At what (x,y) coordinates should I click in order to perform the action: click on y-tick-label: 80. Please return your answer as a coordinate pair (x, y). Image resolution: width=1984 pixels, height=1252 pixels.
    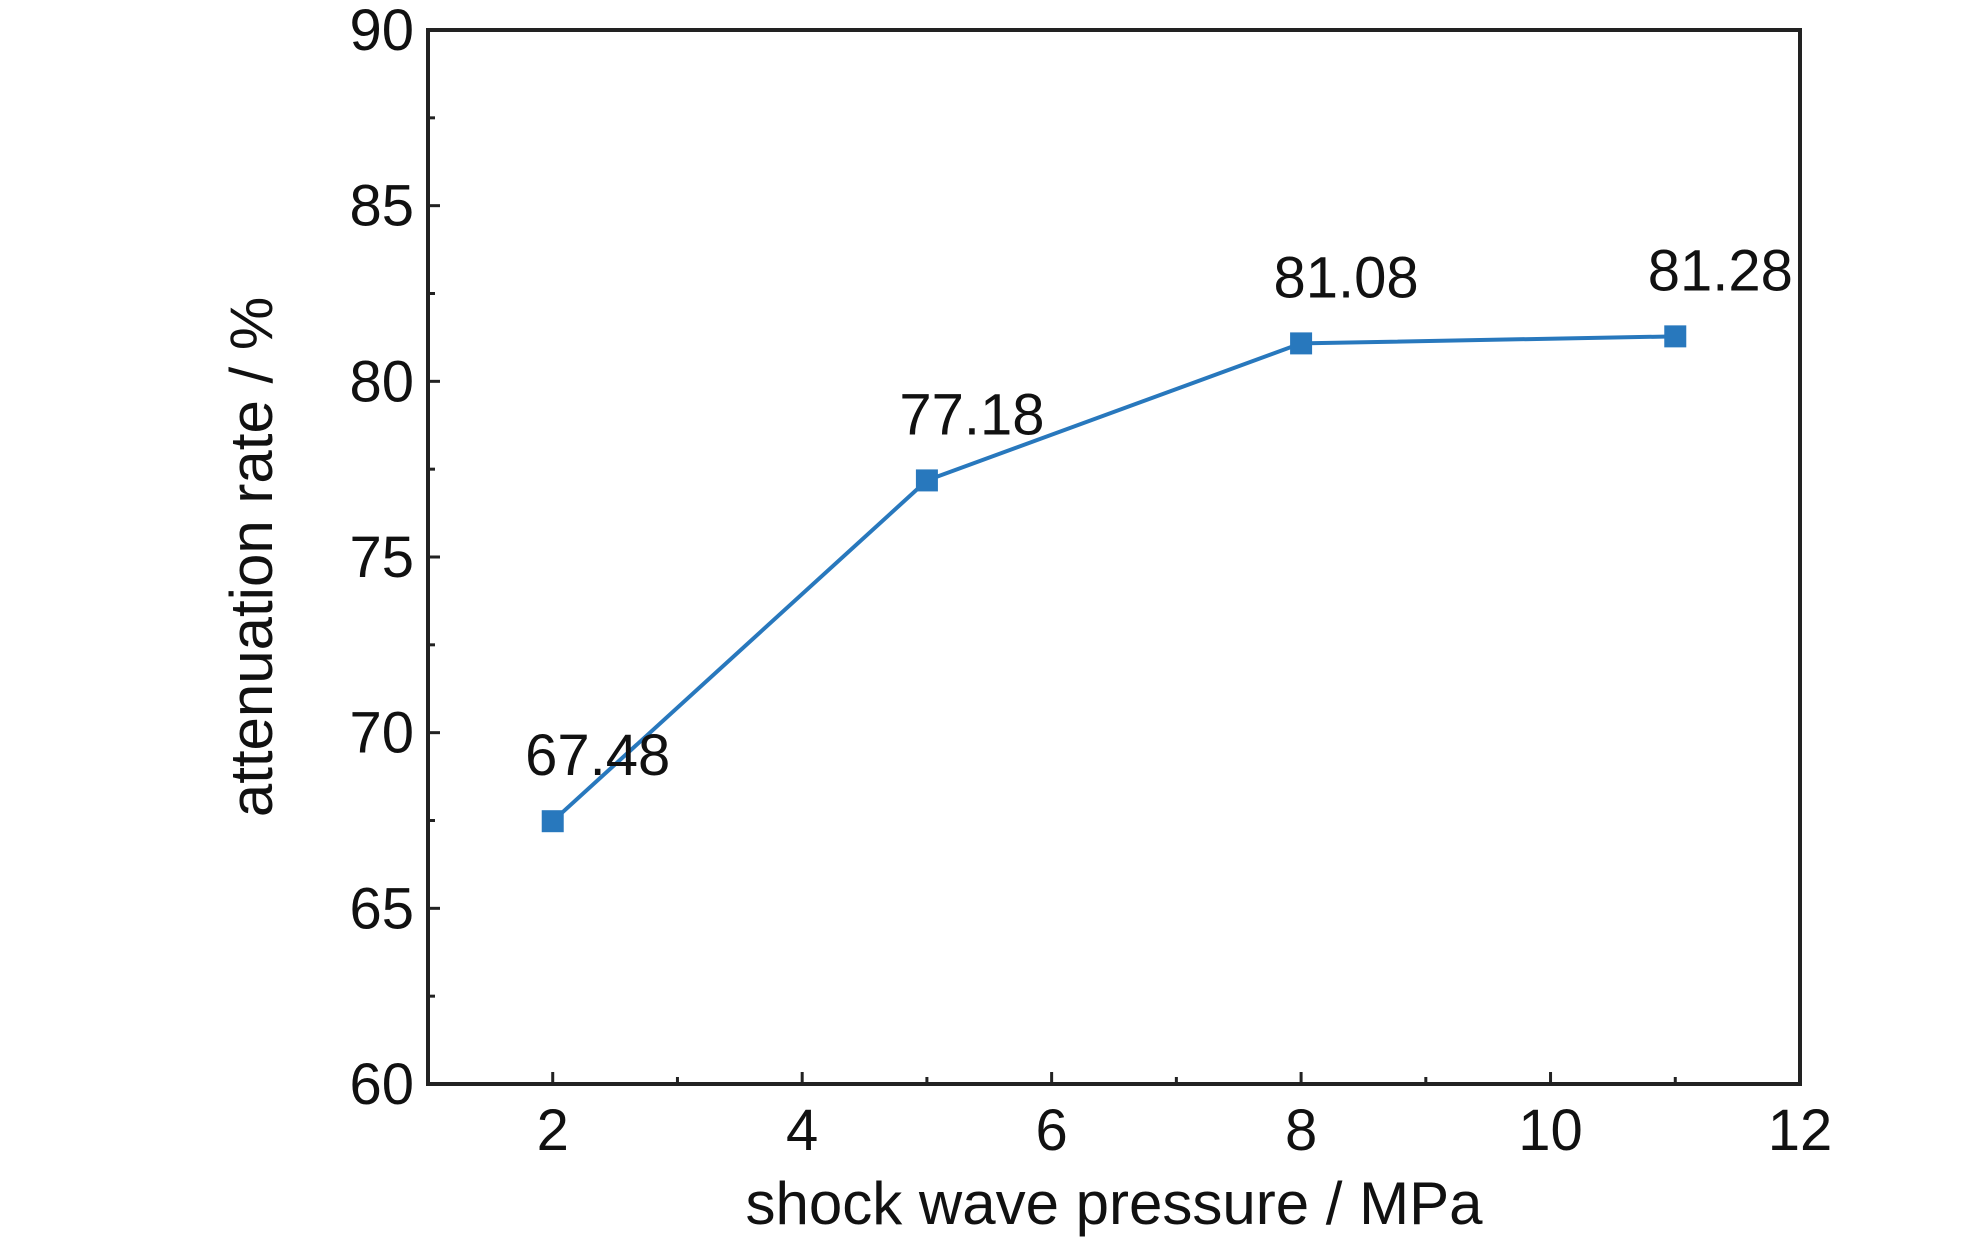
    Looking at the image, I should click on (381, 381).